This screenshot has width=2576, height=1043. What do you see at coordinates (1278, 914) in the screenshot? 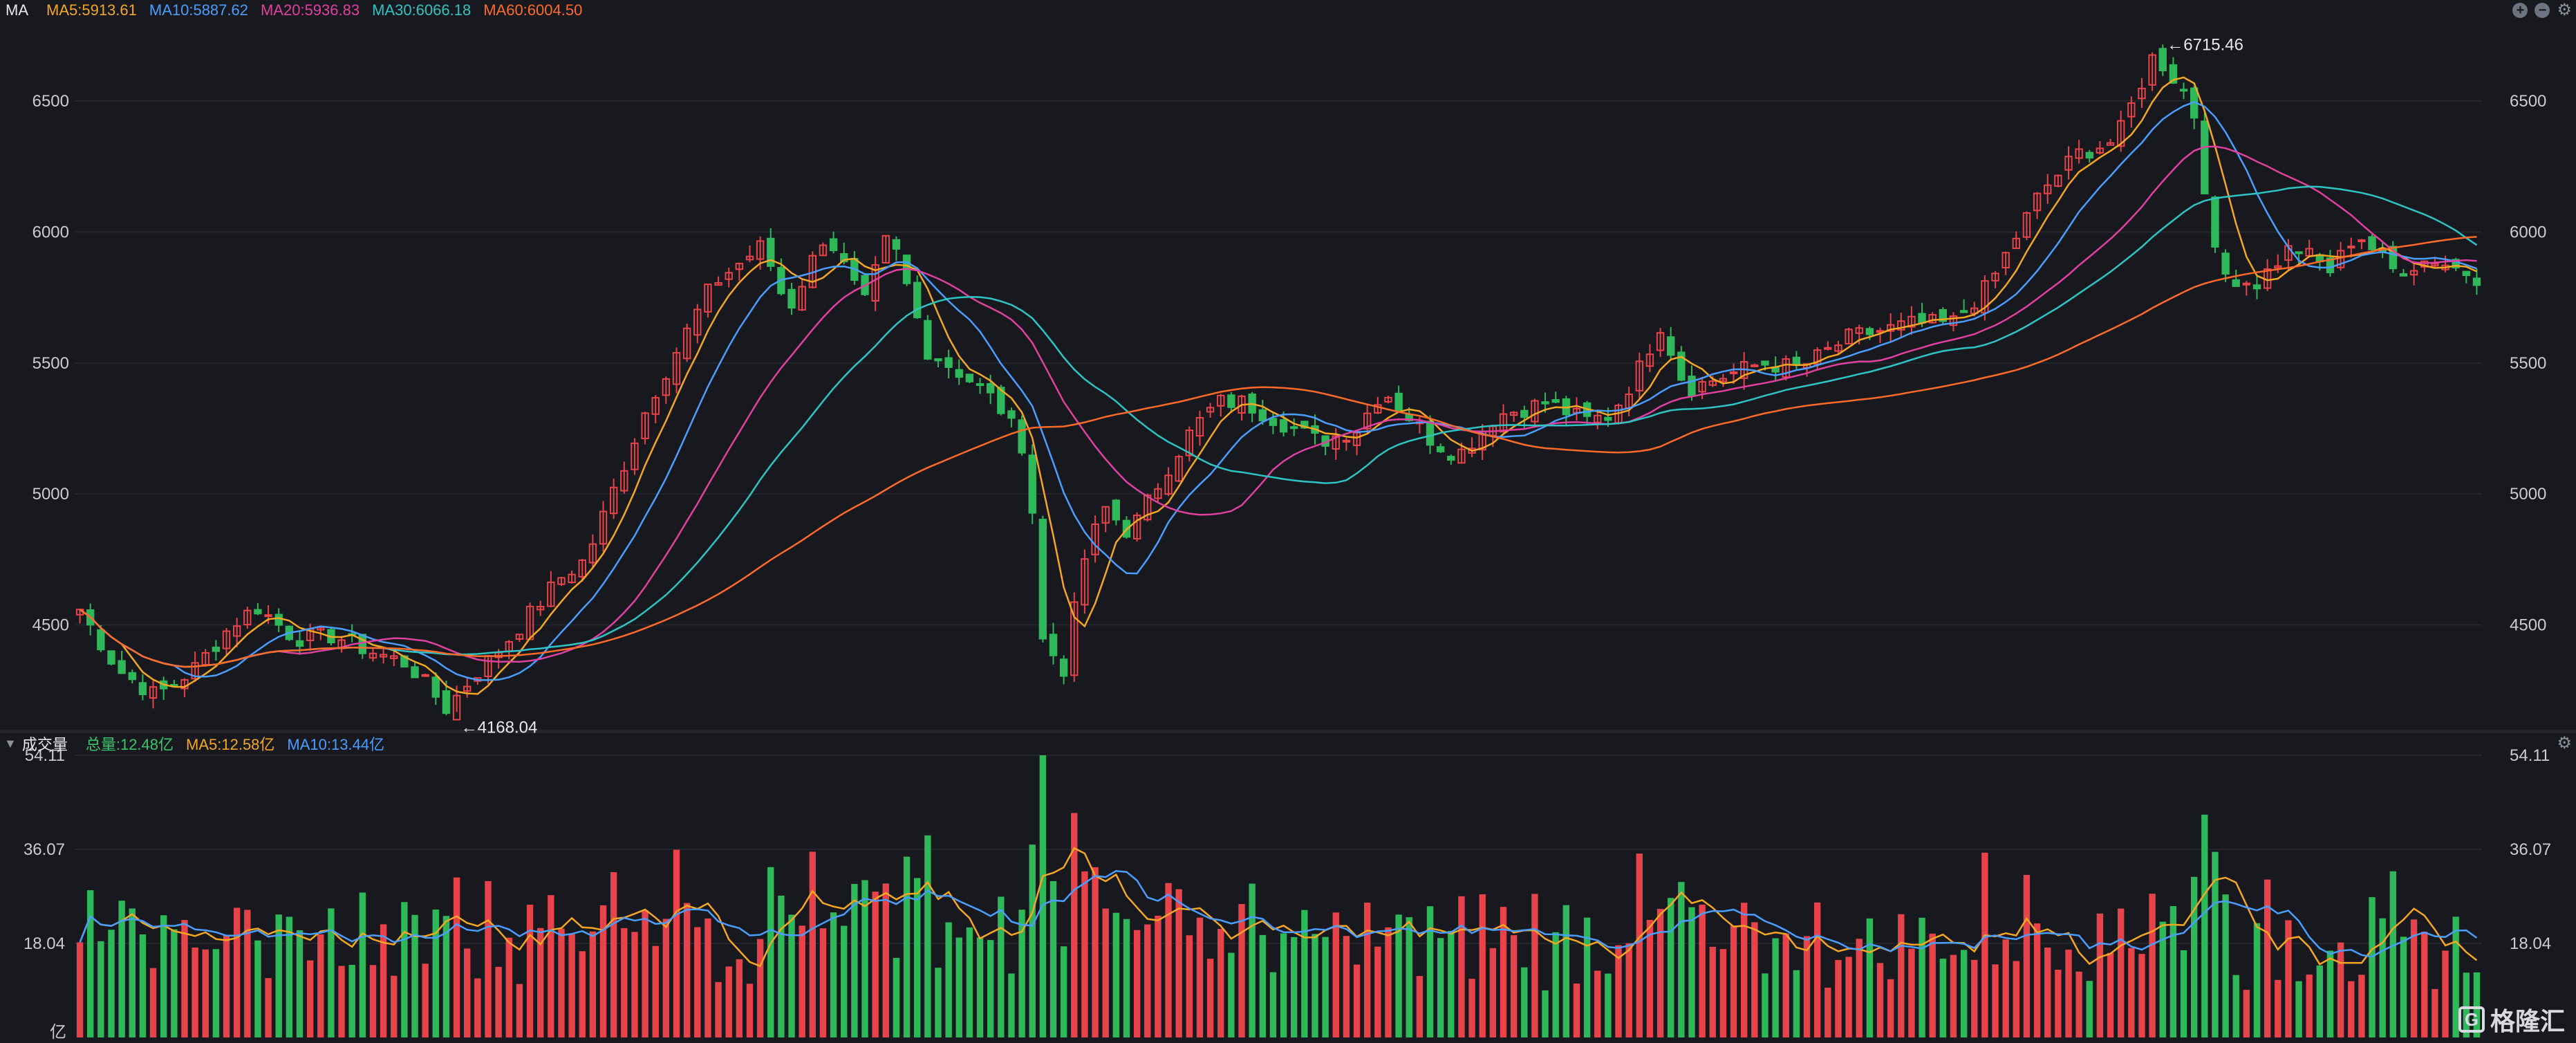
I see `volume-ma-line-ma10` at bounding box center [1278, 914].